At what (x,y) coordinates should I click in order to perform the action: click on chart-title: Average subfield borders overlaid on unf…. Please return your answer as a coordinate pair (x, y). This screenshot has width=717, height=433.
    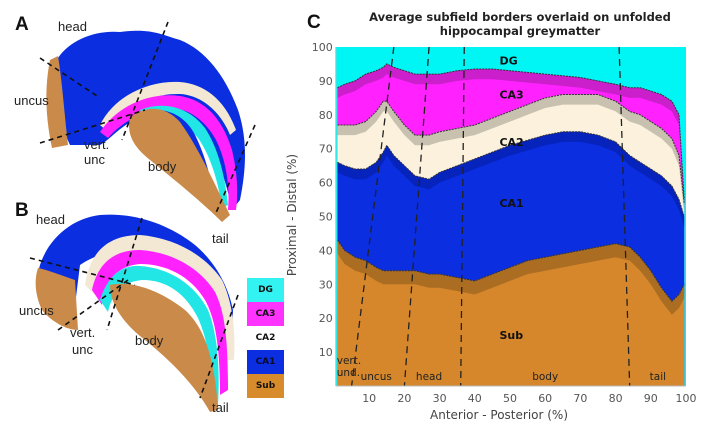
    Looking at the image, I should click on (520, 24).